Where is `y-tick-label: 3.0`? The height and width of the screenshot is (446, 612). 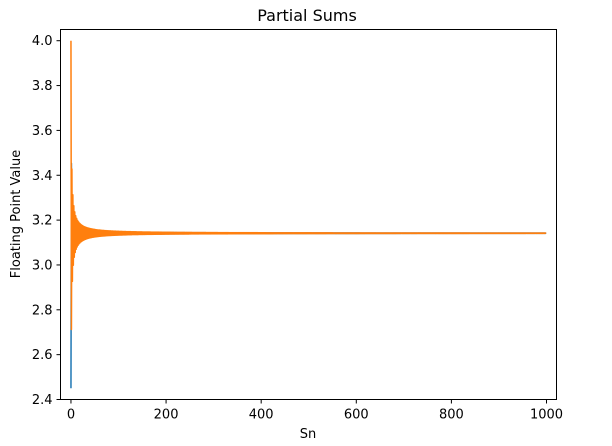 y-tick-label: 3.0 is located at coordinates (42, 265).